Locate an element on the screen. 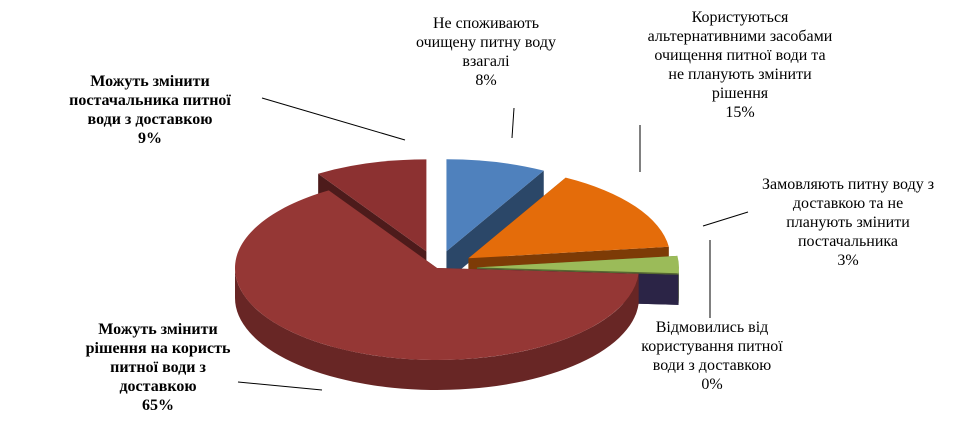 The image size is (954, 446). slice-side is located at coordinates (437, 329).